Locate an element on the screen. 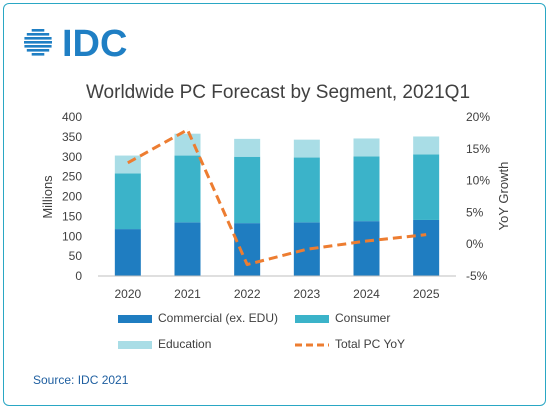 This screenshot has height=411, width=551. y2-axis-ticks: -5% 0% 5% 10% 15% 20% is located at coordinates (478, 196).